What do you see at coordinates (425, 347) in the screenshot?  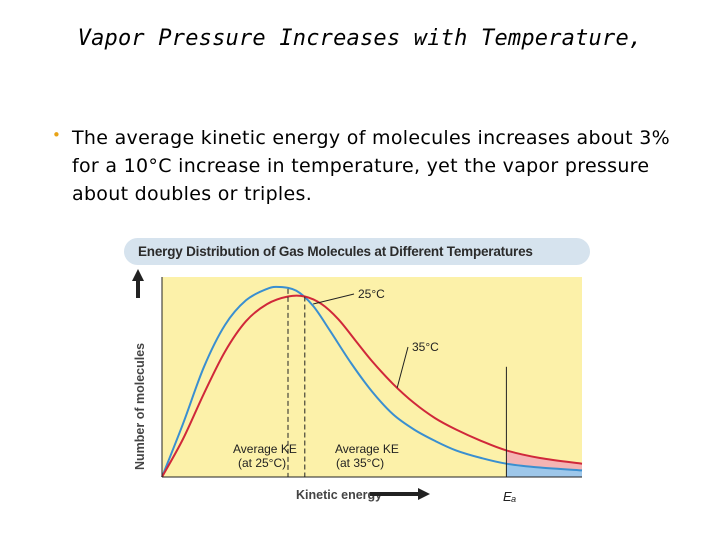 I see `series-label-35c: 35°C` at bounding box center [425, 347].